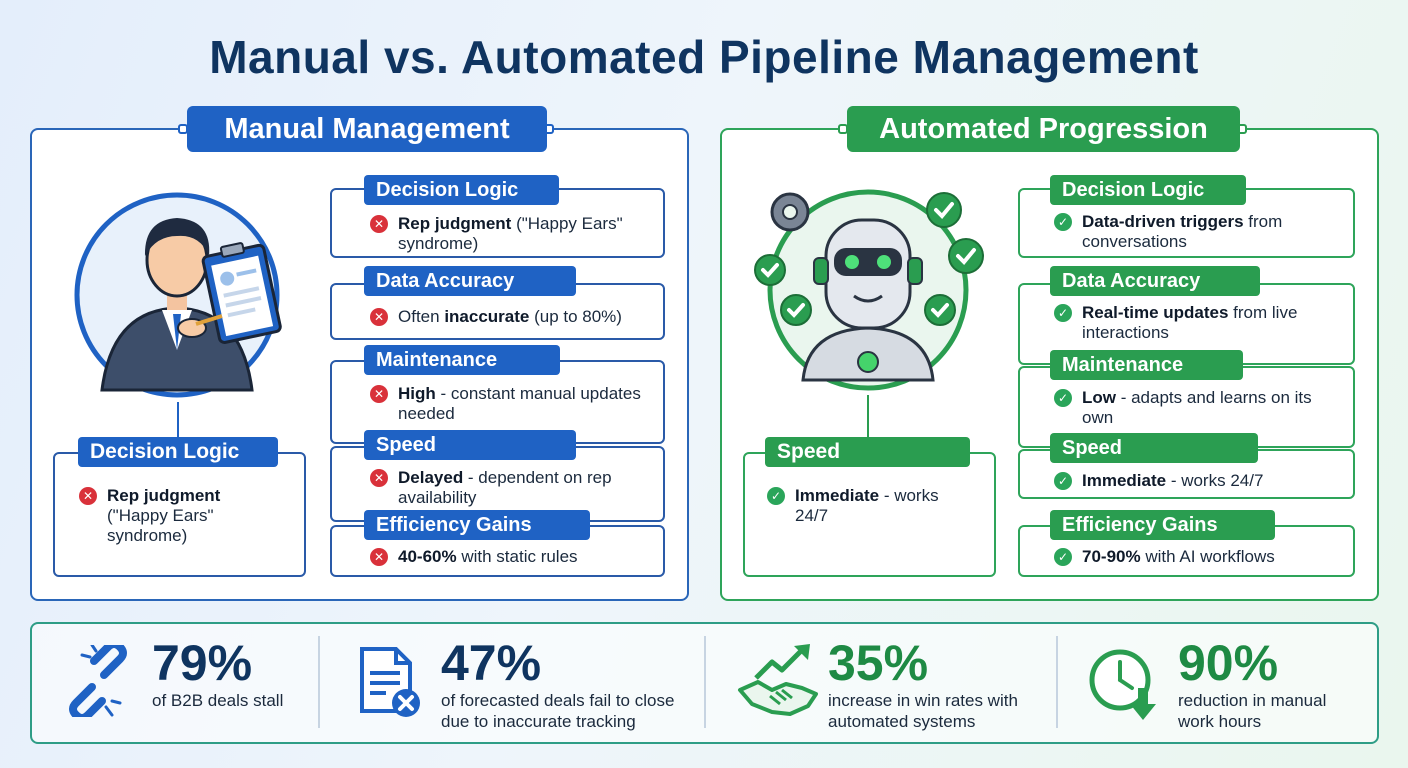  I want to click on automated-callout-card: ✓ Immediate - works 24/7, so click(869, 514).